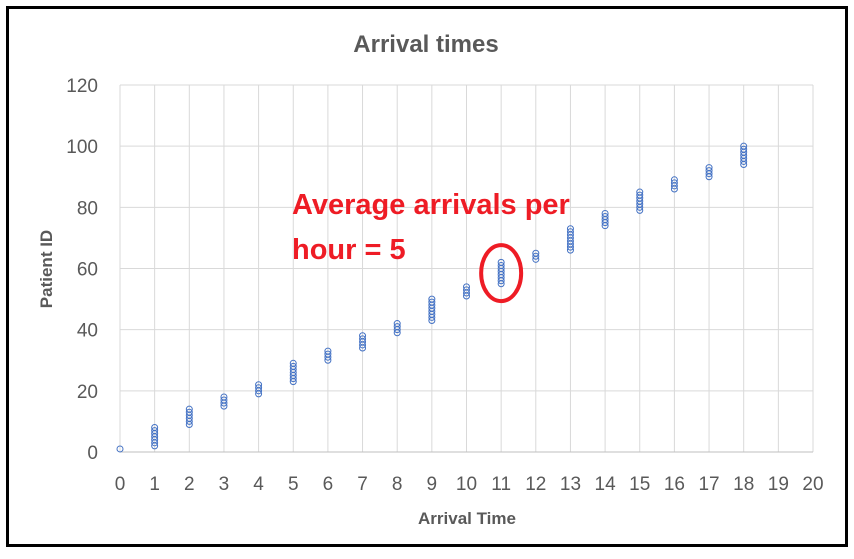  I want to click on y-tick-label: 0, so click(92, 453).